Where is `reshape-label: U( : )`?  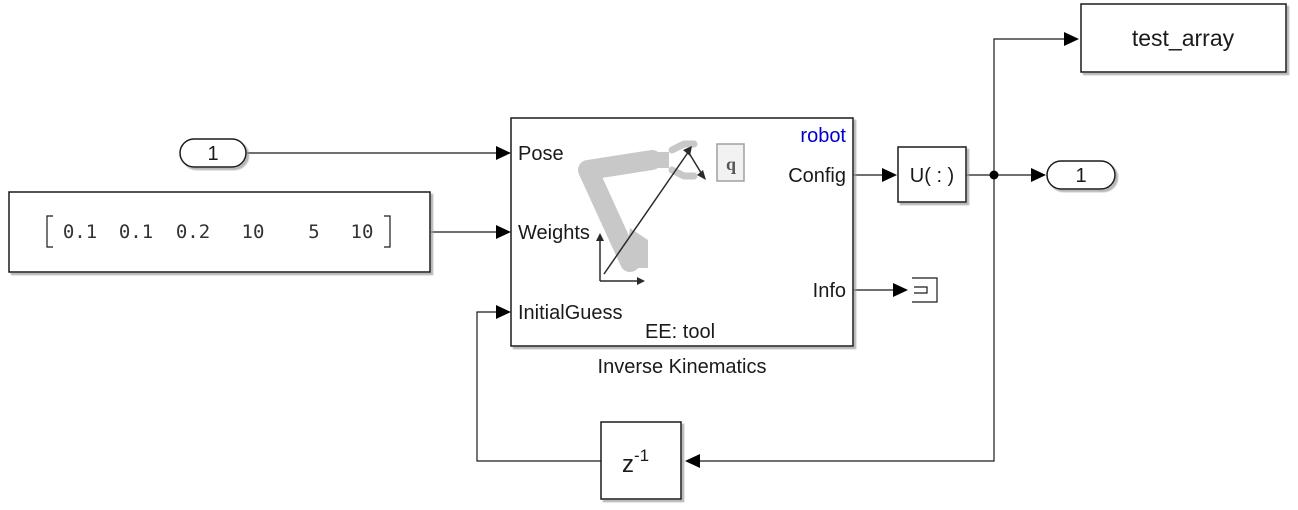
reshape-label: U( : ) is located at coordinates (932, 176).